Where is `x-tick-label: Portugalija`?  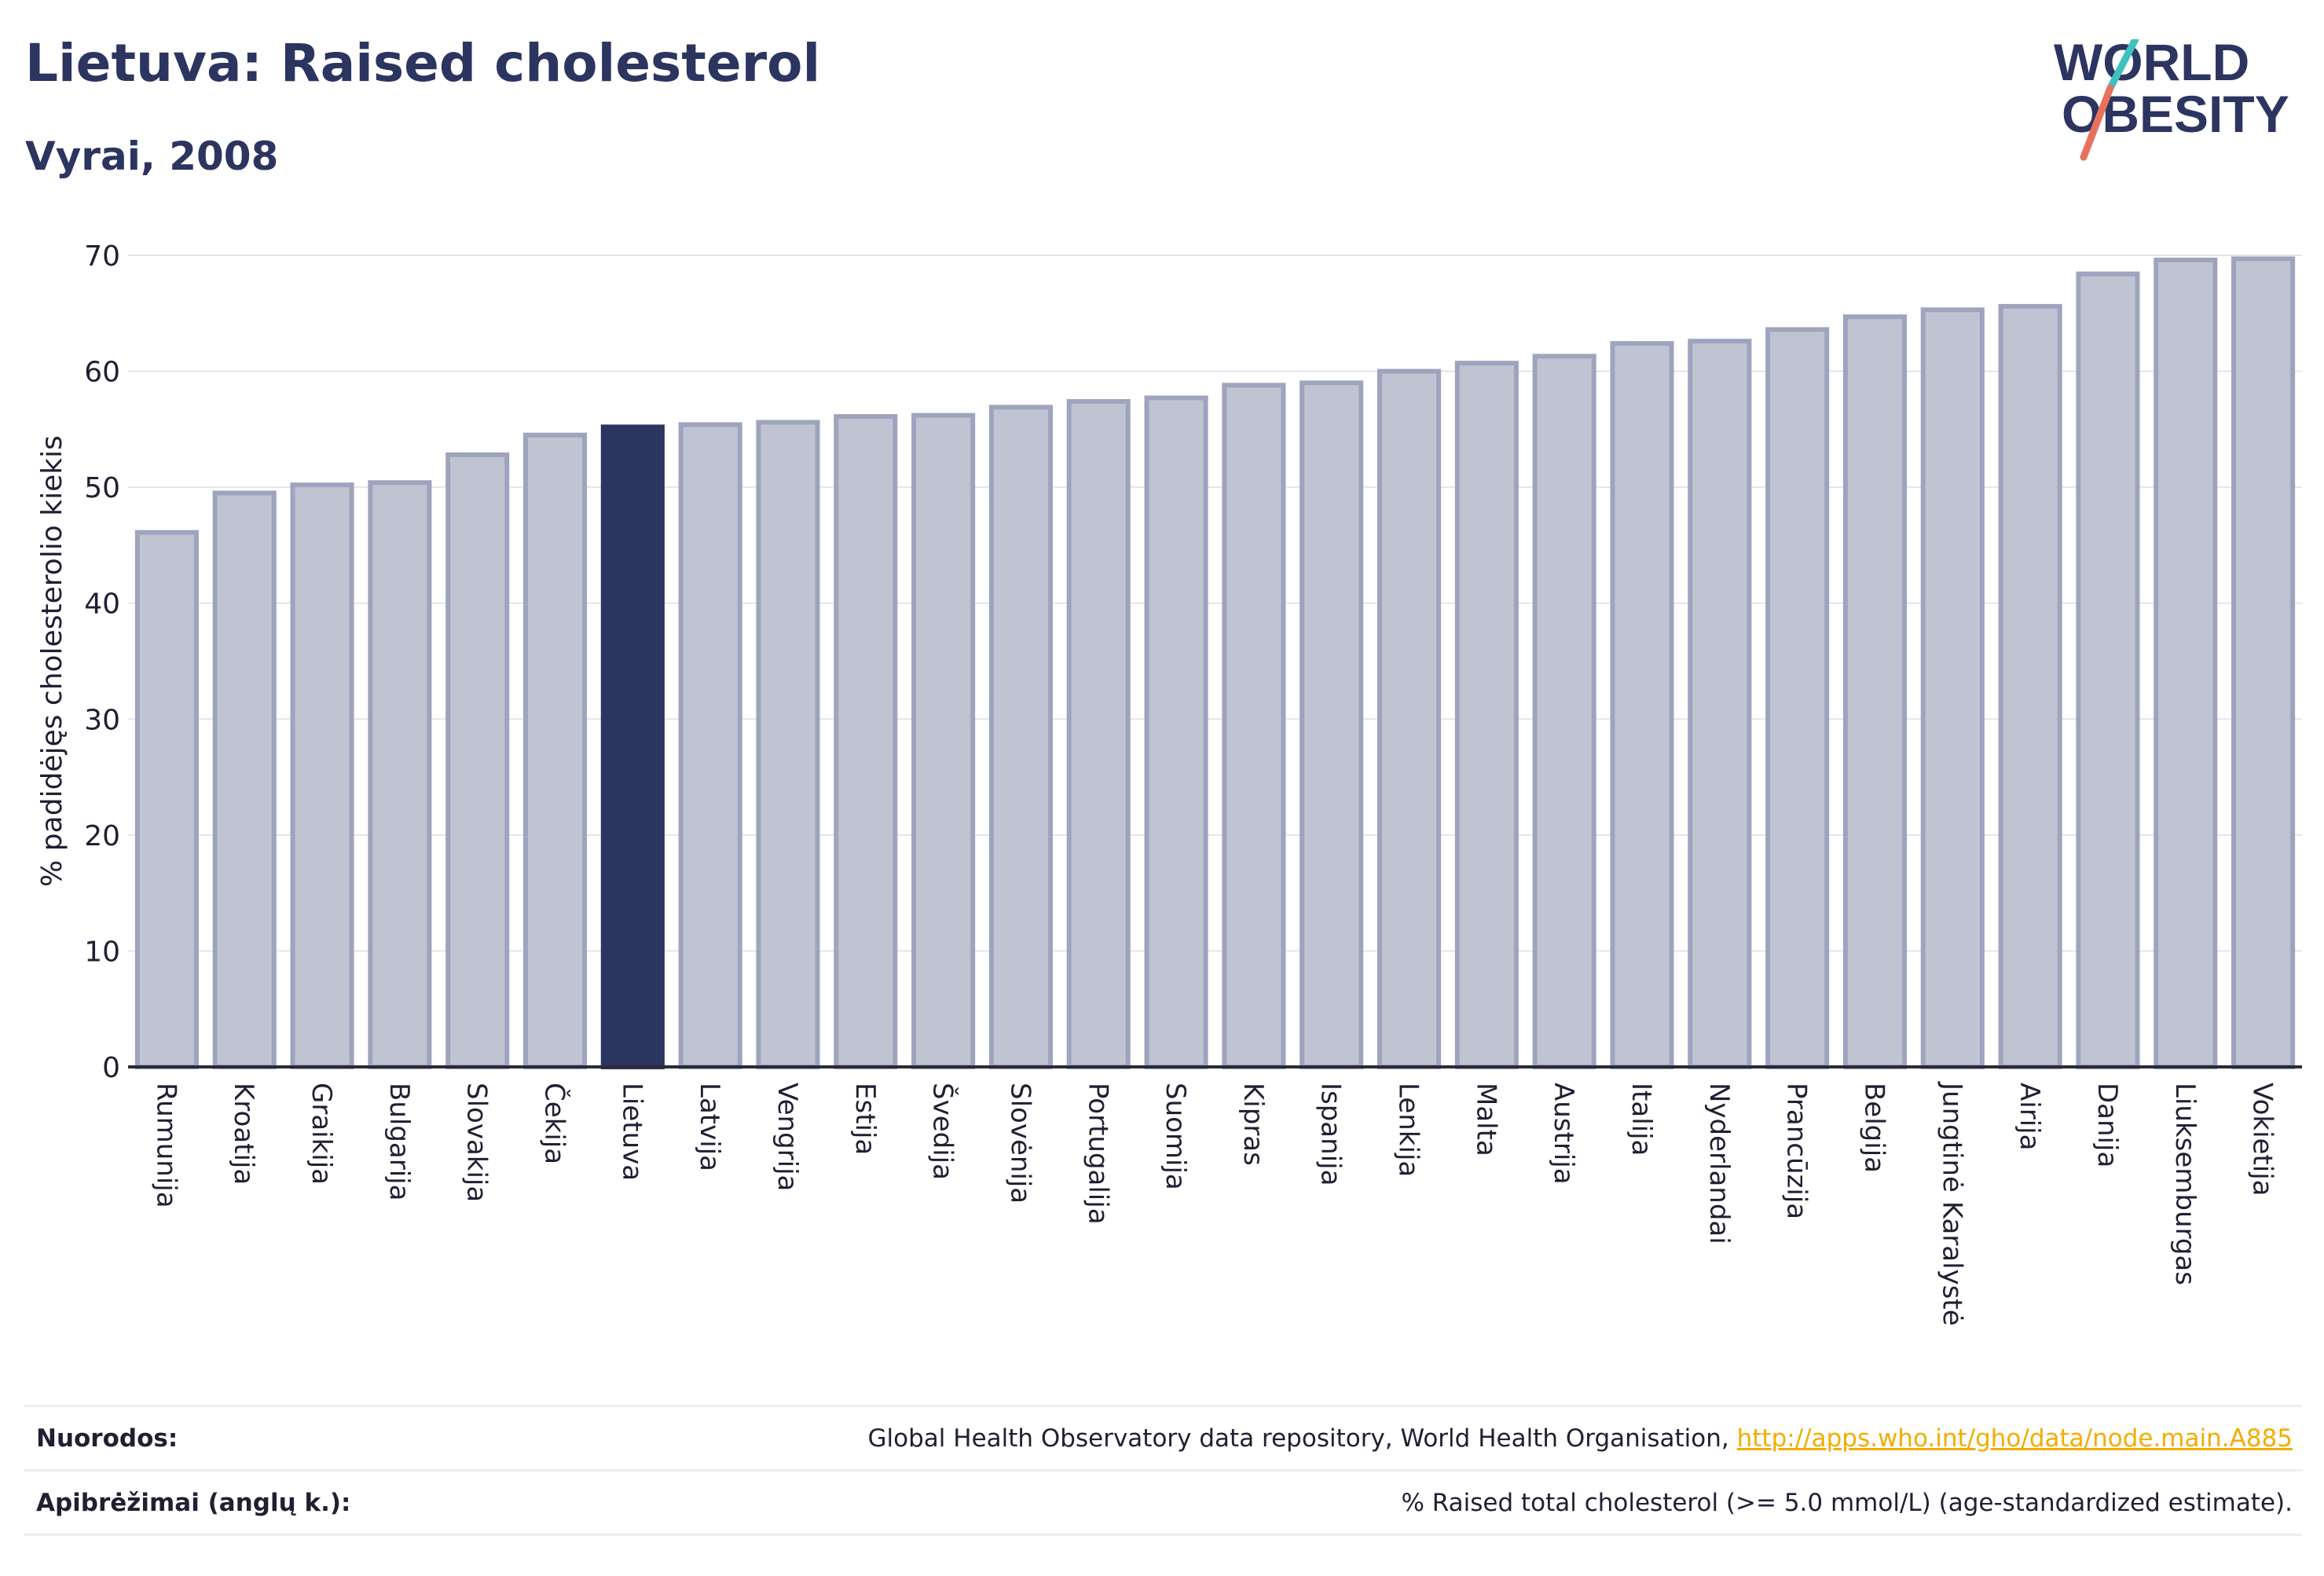
x-tick-label: Portugalija is located at coordinates (1097, 1154).